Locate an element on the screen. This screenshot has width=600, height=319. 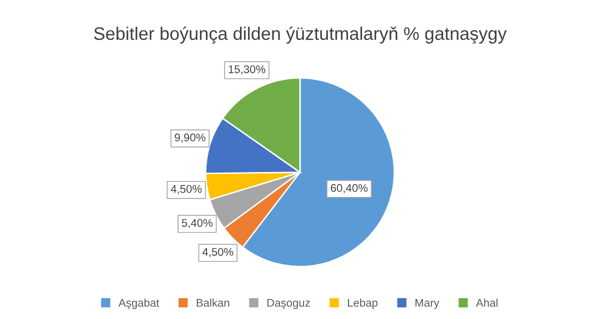
data-label: 5,40% is located at coordinates (197, 223).